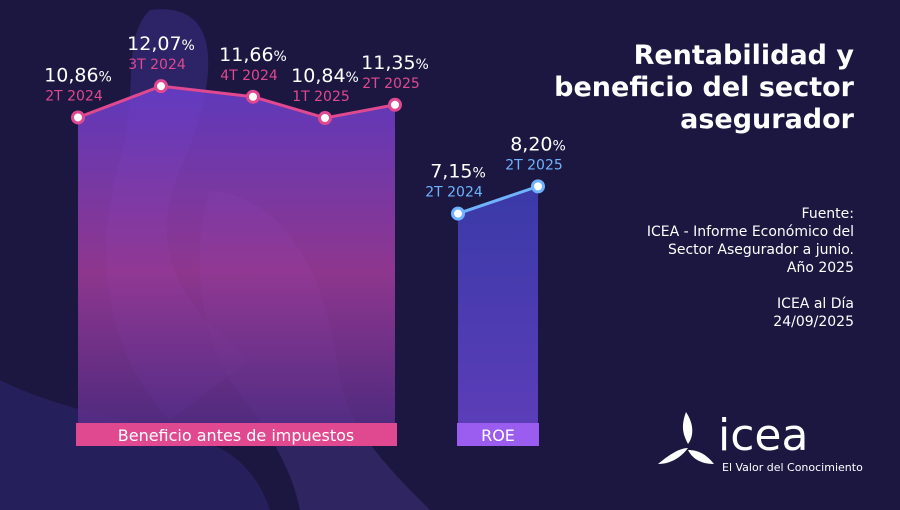 The image size is (900, 510). I want to click on ben-category-label: 4T 2024, so click(249, 76).